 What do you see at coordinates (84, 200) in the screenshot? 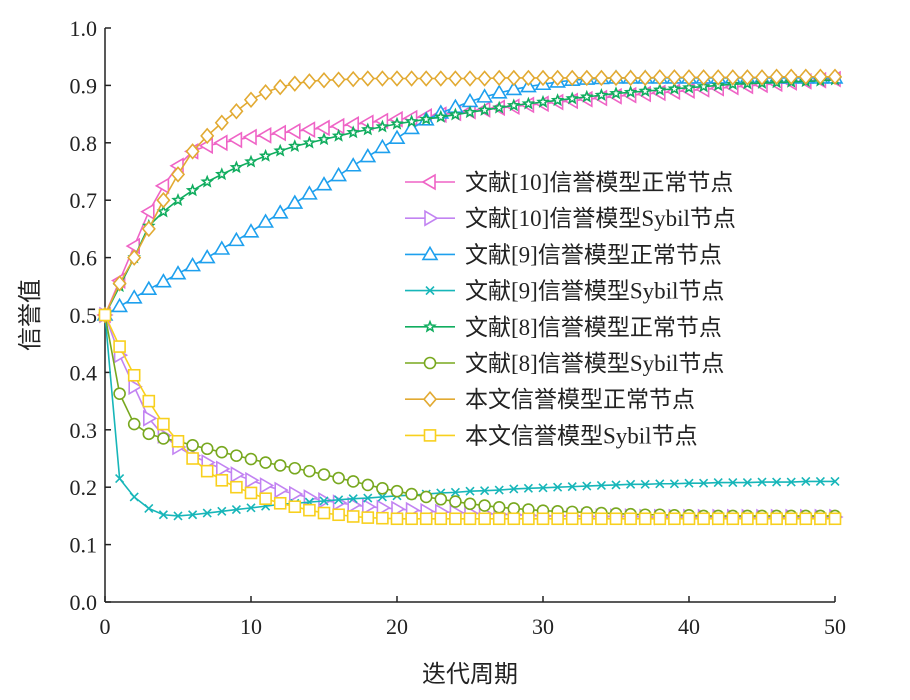
I see `y-tick-label: 0.7` at bounding box center [84, 200].